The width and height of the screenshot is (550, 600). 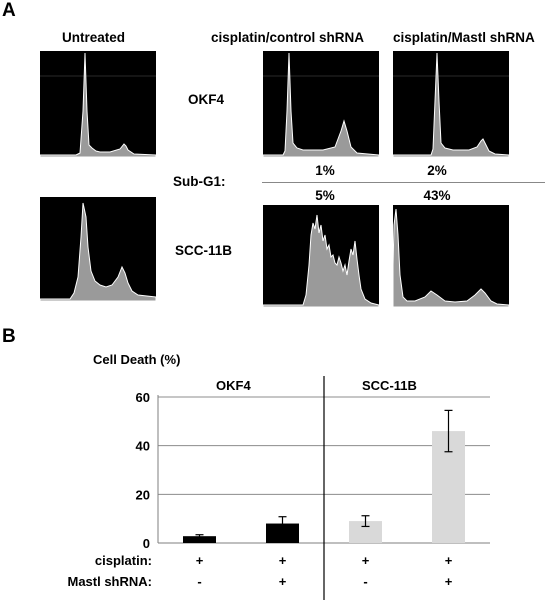 I want to click on subg1-okf4-mastl: 2%, so click(x=437, y=170).